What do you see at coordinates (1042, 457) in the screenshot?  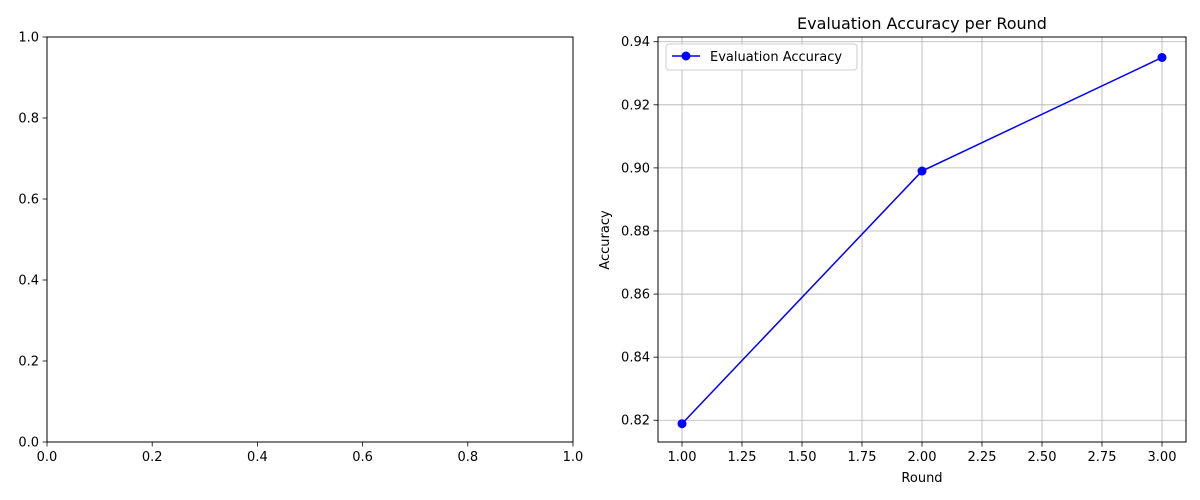 I see `x-tick-label: 2.50` at bounding box center [1042, 457].